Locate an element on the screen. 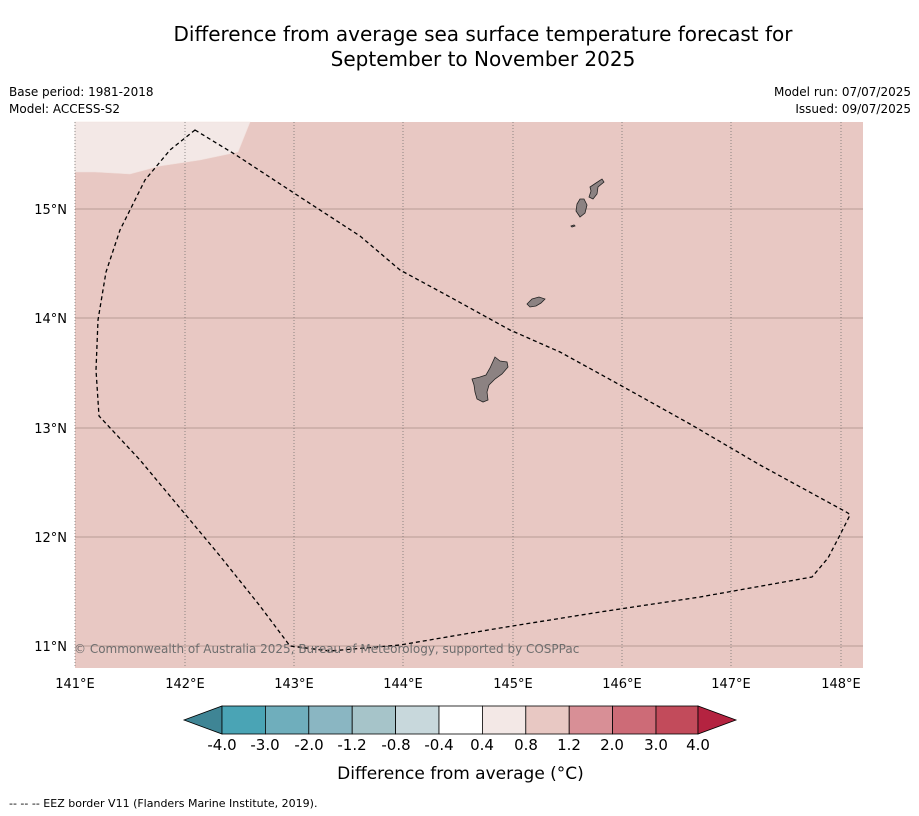  rota-island is located at coordinates (536, 302).